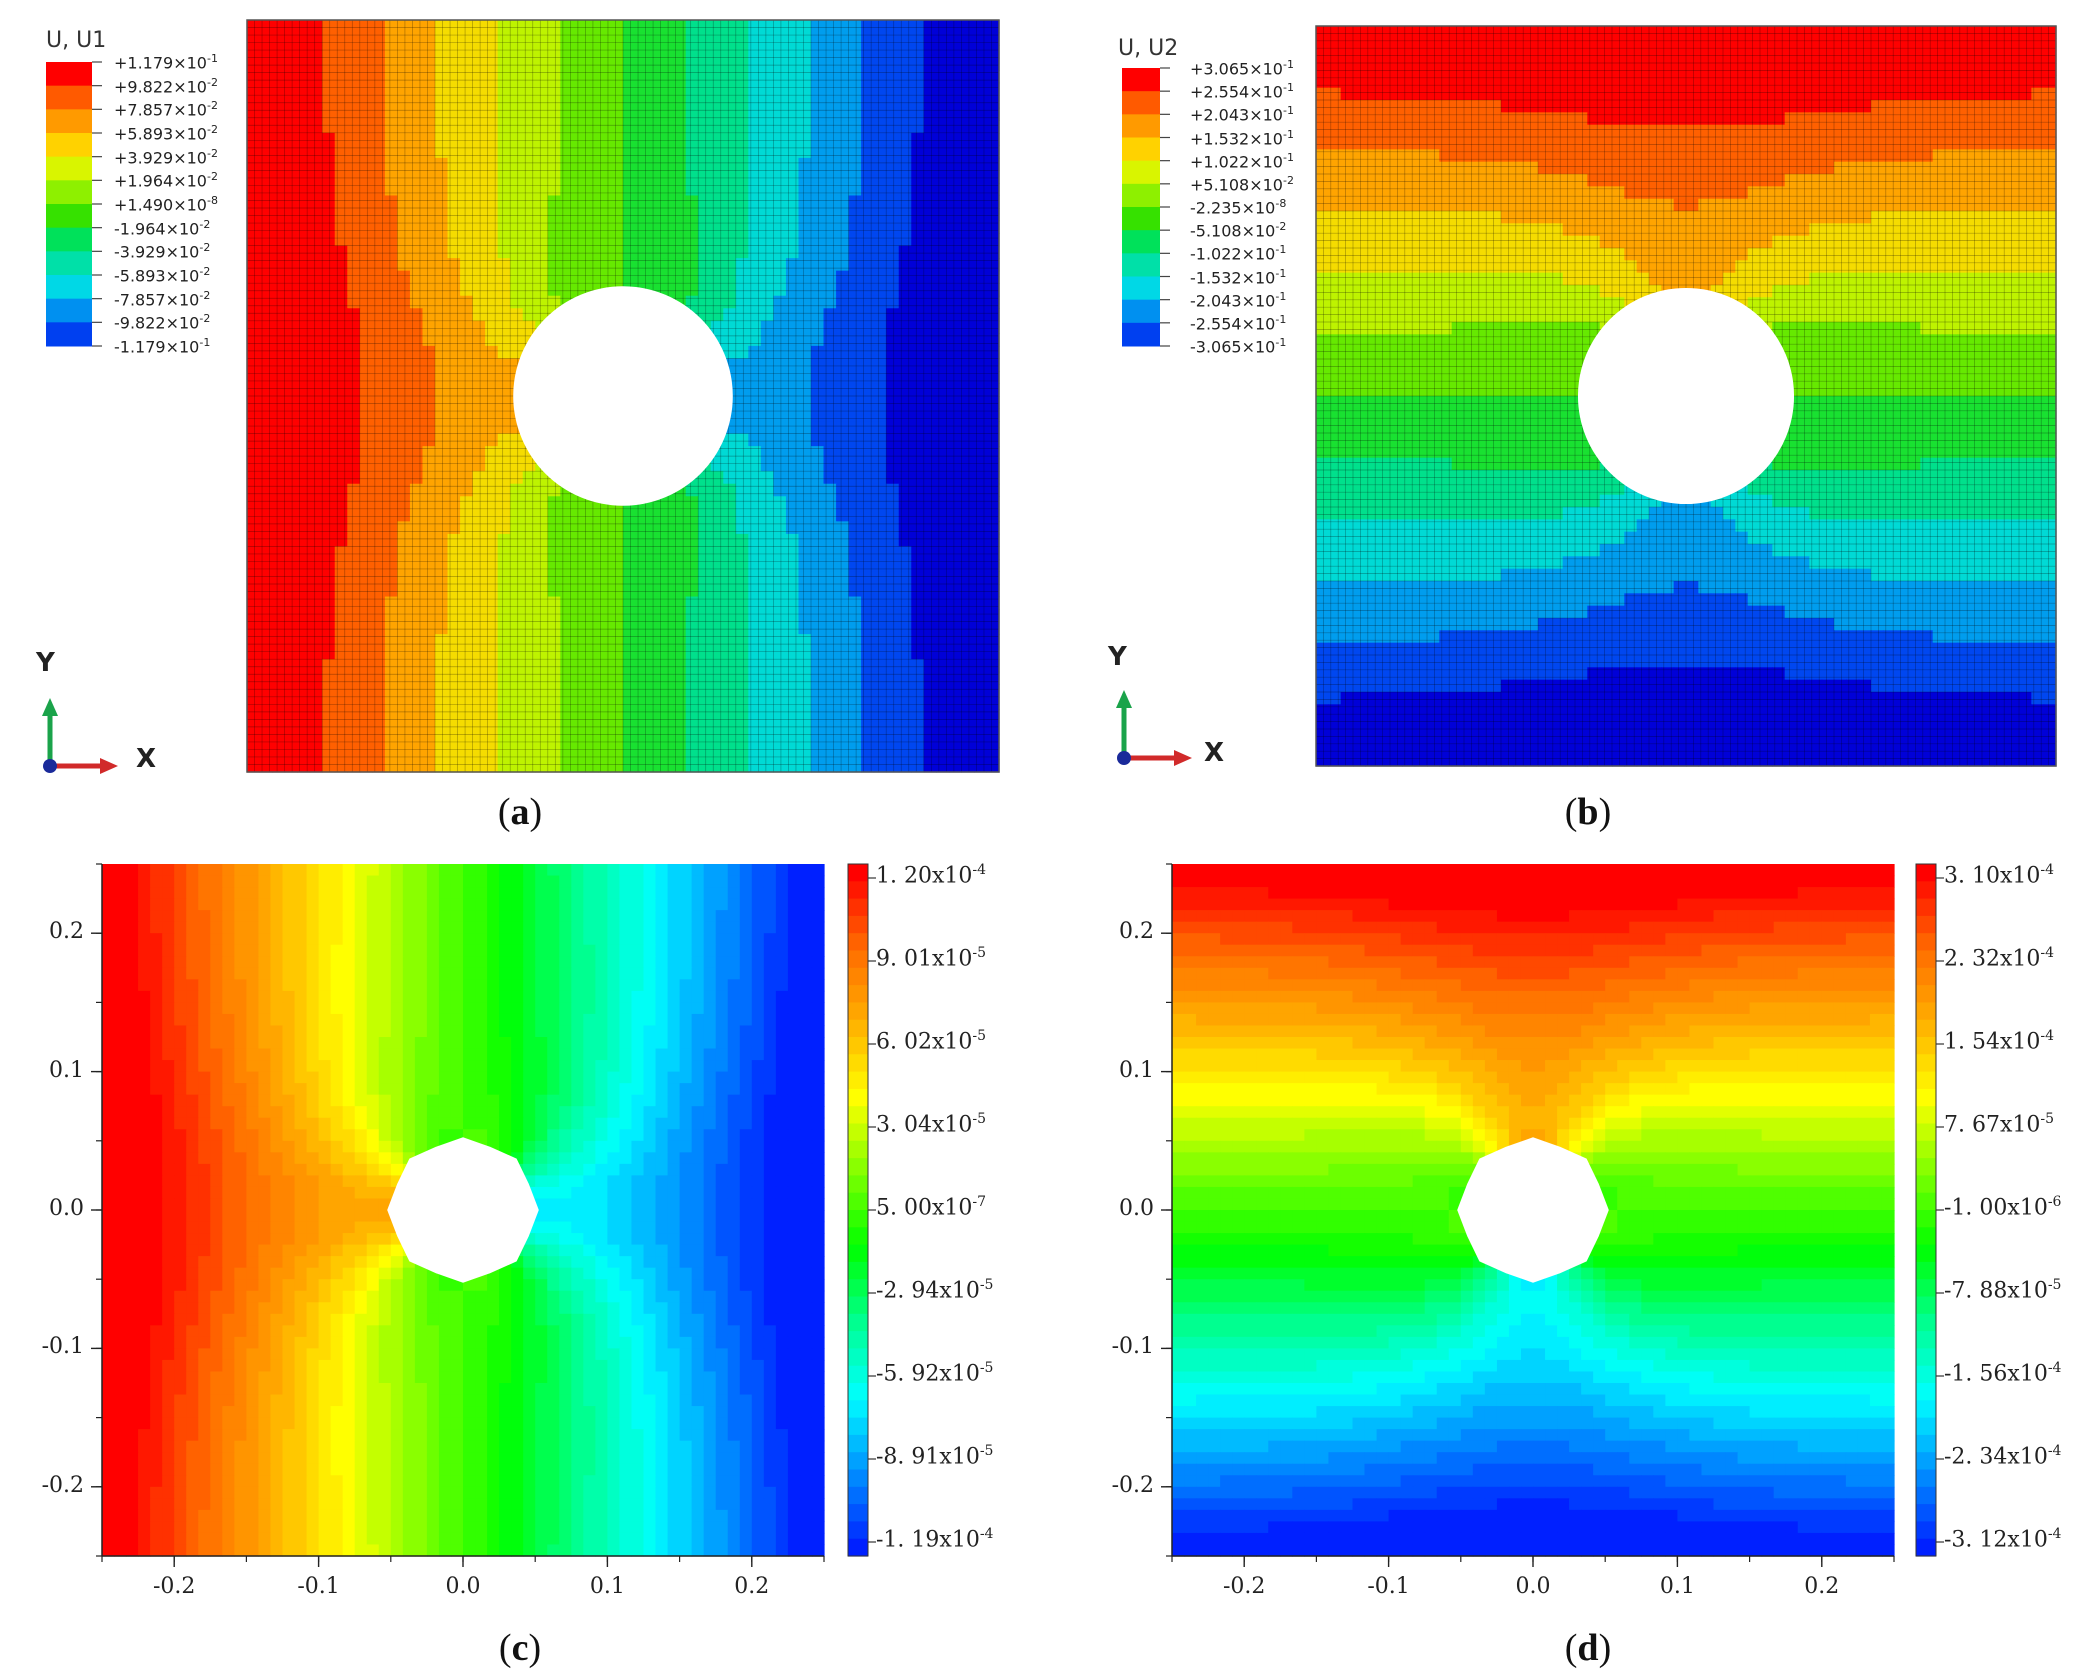 The image size is (2092, 1676). What do you see at coordinates (1281, 342) in the screenshot?
I see `legend-label-exponent: -1` at bounding box center [1281, 342].